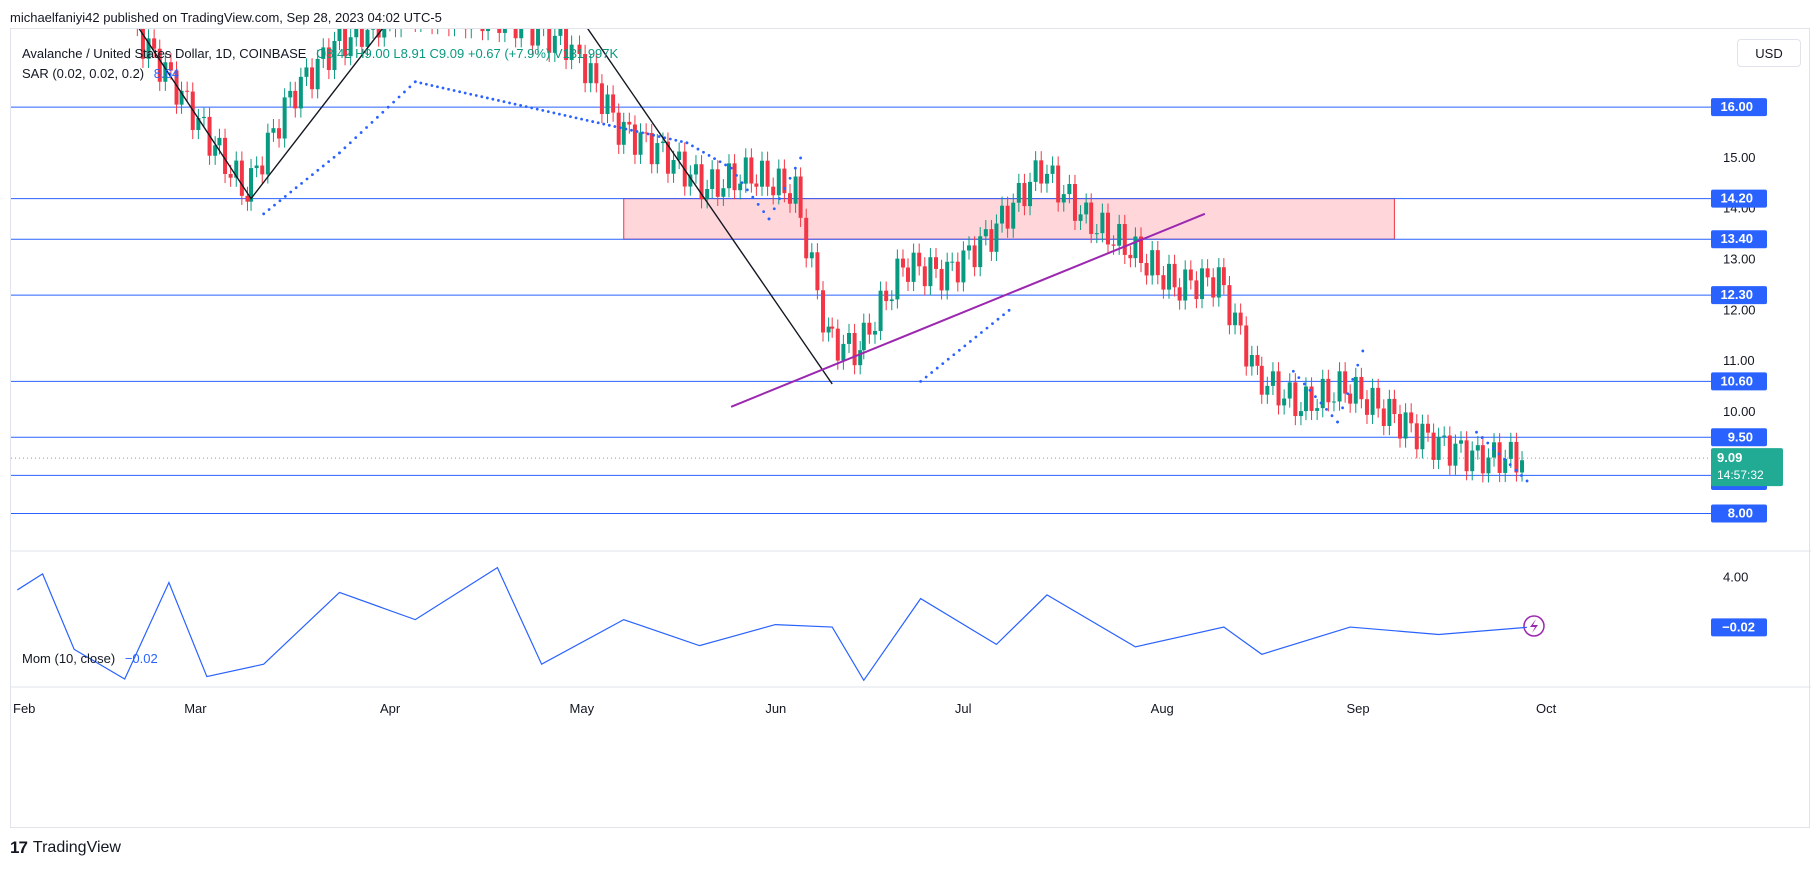 This screenshot has height=869, width=1819. What do you see at coordinates (1736, 106) in the screenshot?
I see `level-badge-label: 16.00` at bounding box center [1736, 106].